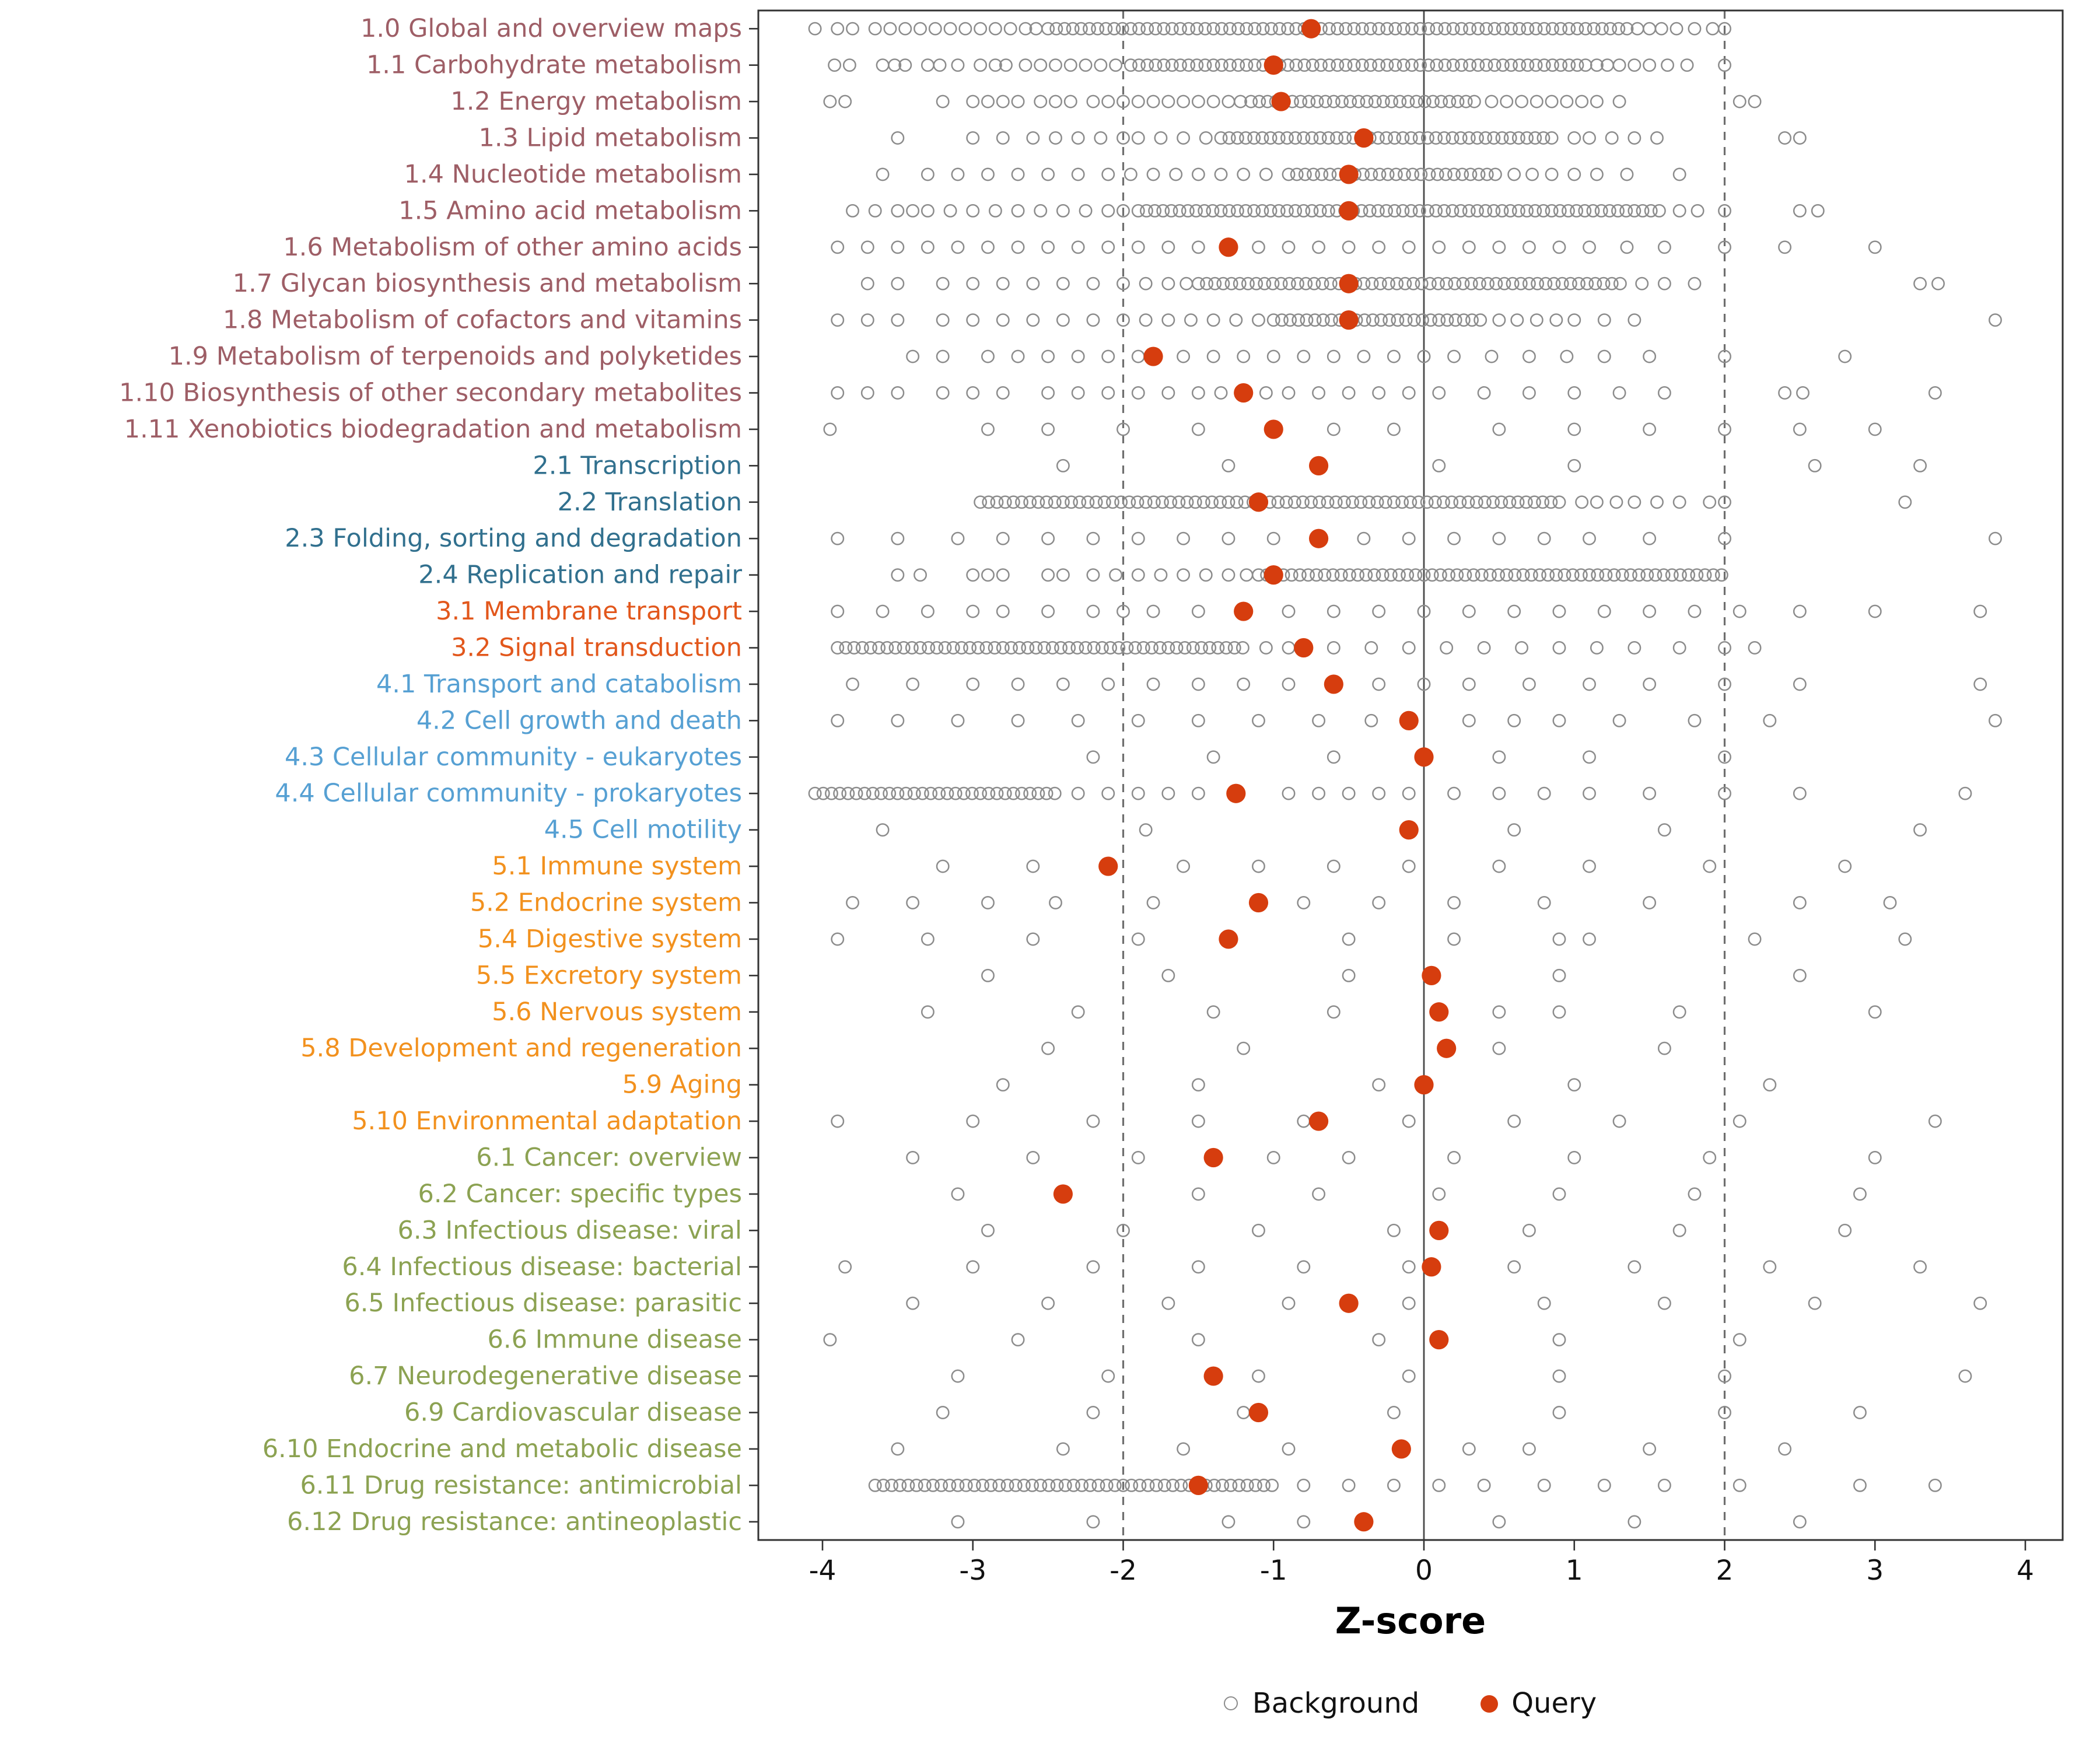 The width and height of the screenshot is (2100, 1750). What do you see at coordinates (617, 866) in the screenshot?
I see `y-axis-label: 5.1 Immune system` at bounding box center [617, 866].